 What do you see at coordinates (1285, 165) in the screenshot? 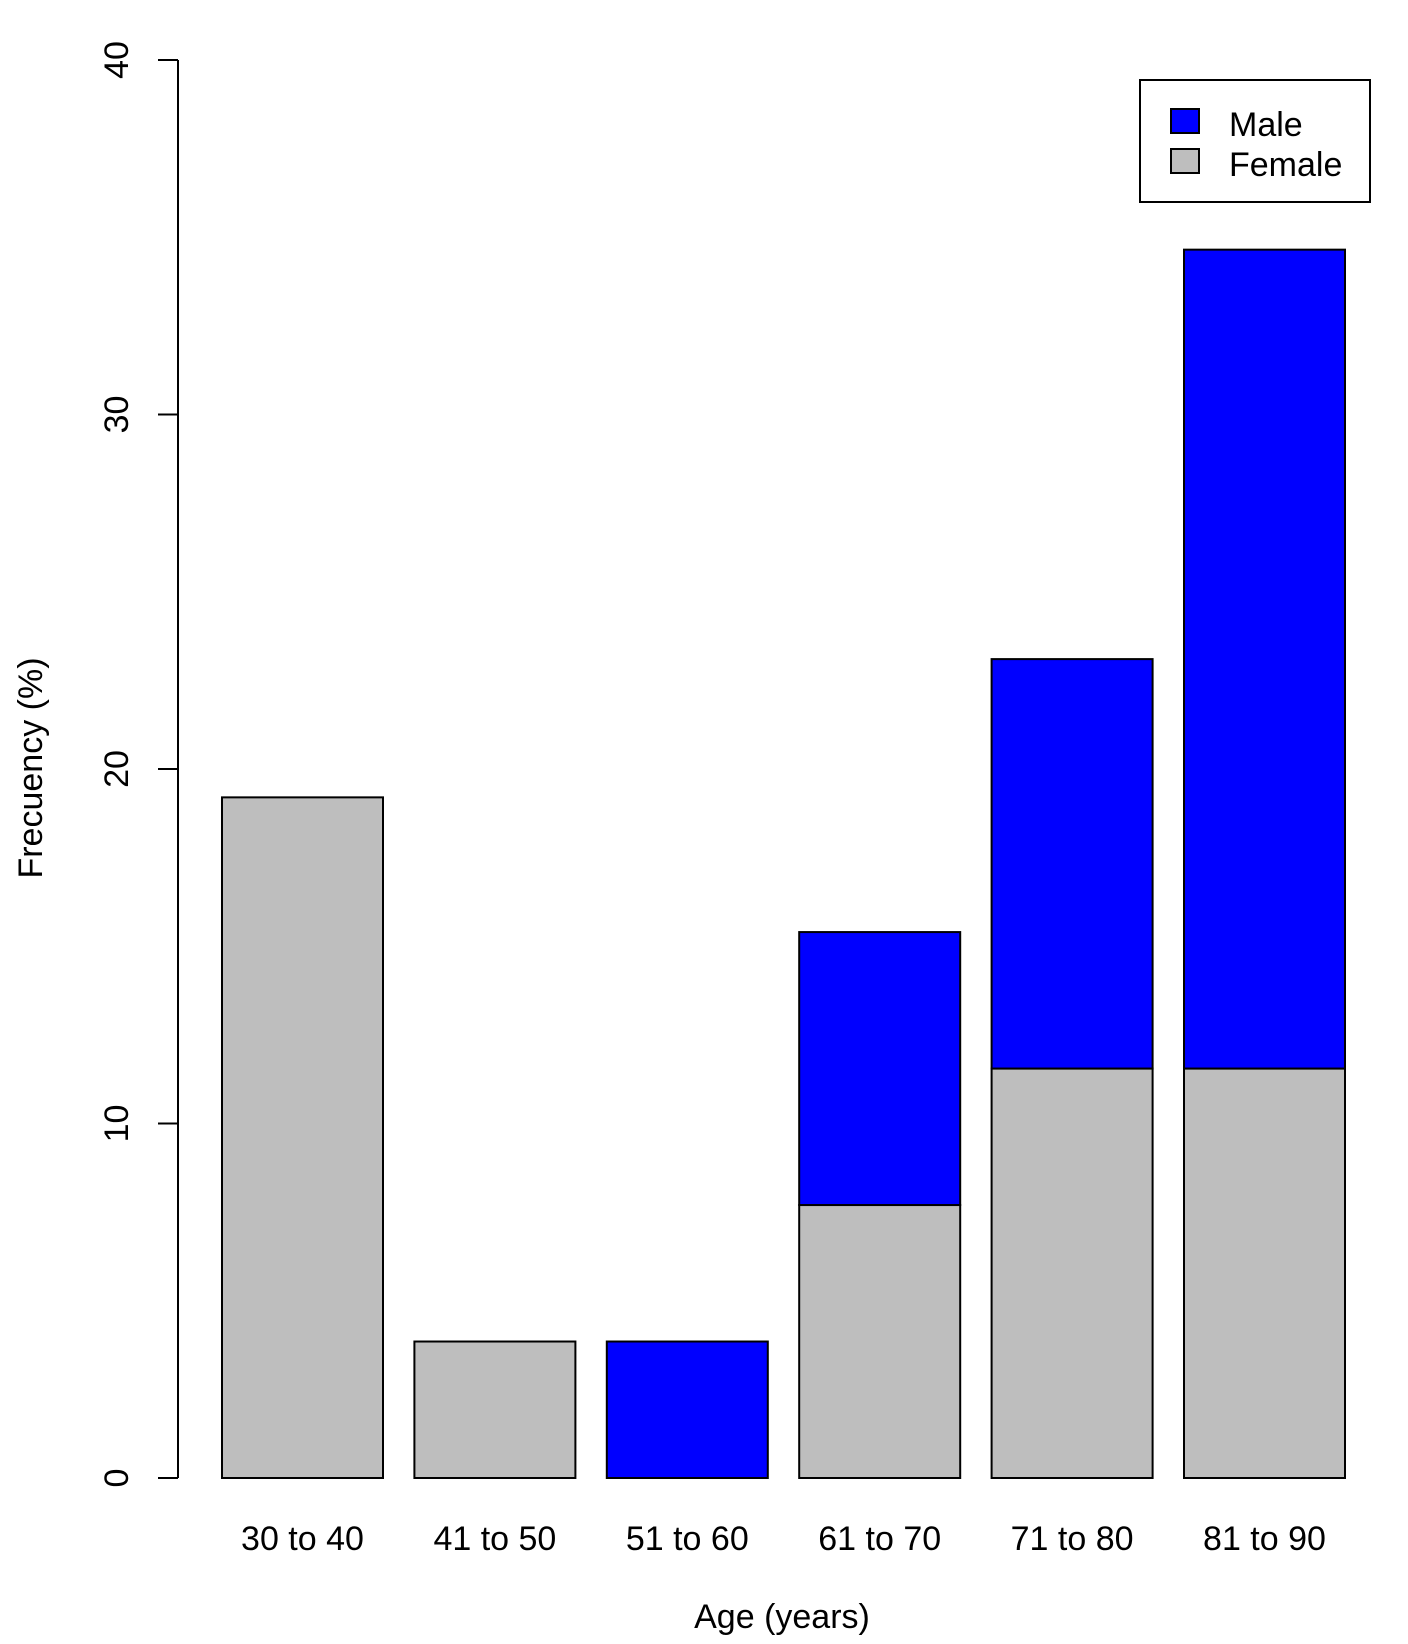
I see `legend-label-female: Female` at bounding box center [1285, 165].